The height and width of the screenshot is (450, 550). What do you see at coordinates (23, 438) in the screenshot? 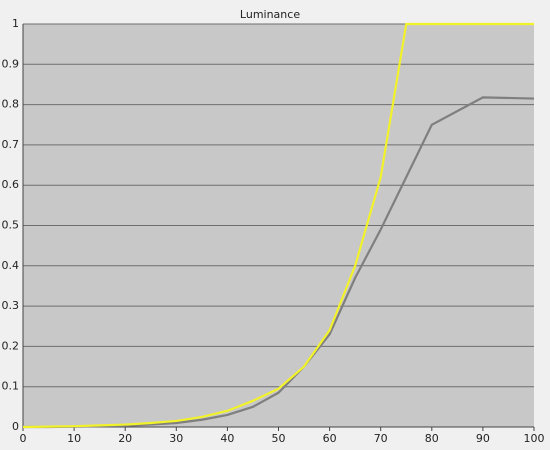
I see `x-tick-label: 0` at bounding box center [23, 438].